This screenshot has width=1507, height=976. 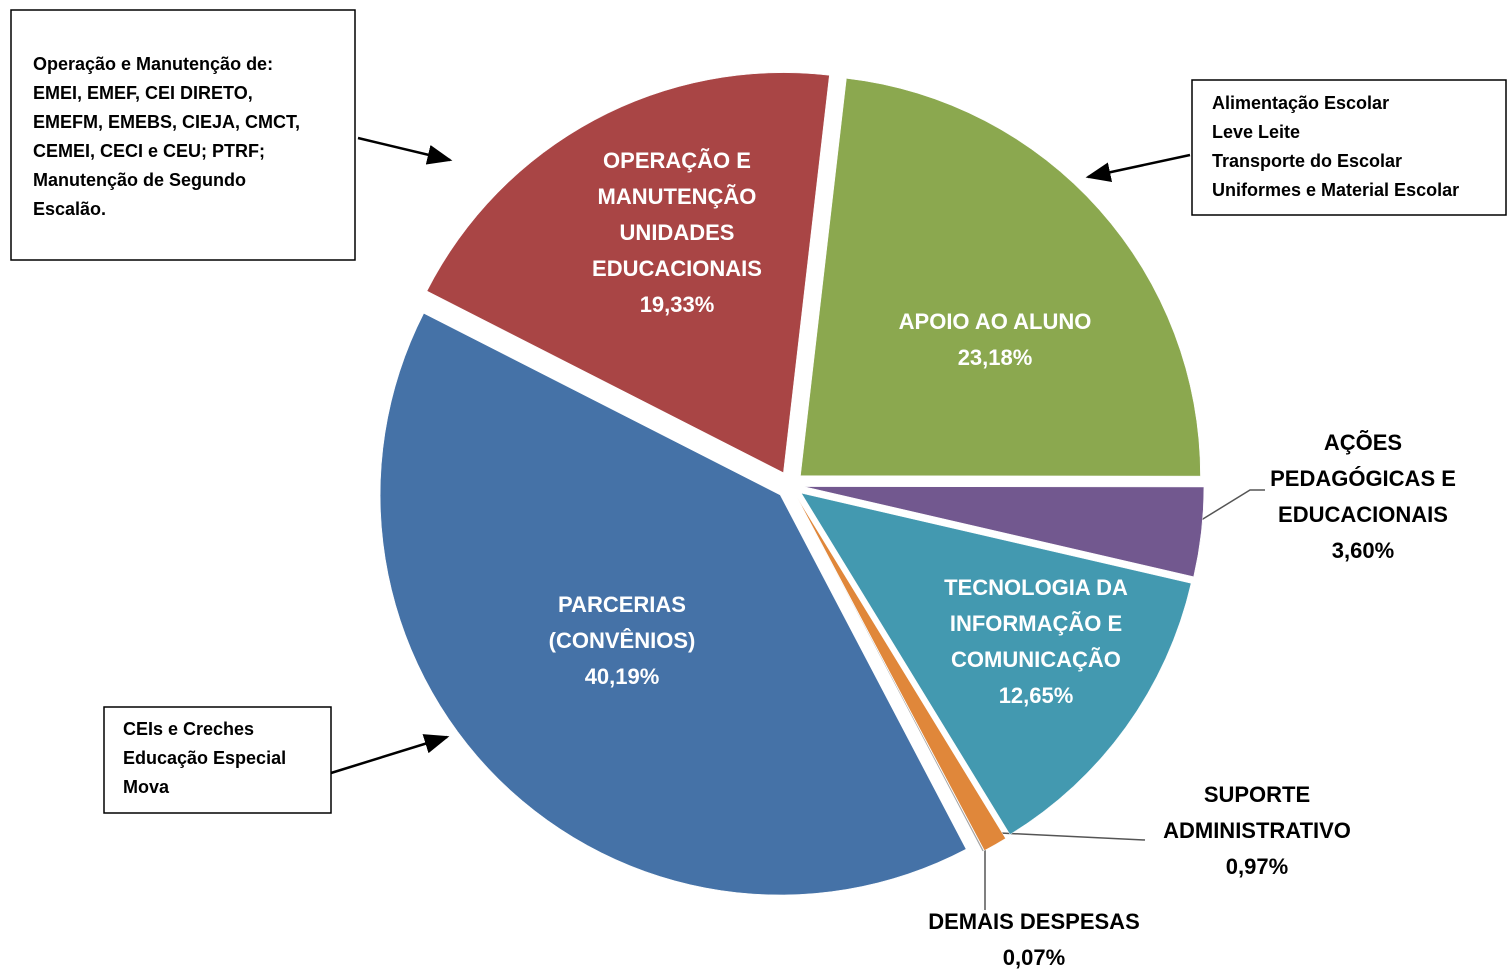 What do you see at coordinates (1300, 103) in the screenshot?
I see `annotation-line: Alimentação Escolar` at bounding box center [1300, 103].